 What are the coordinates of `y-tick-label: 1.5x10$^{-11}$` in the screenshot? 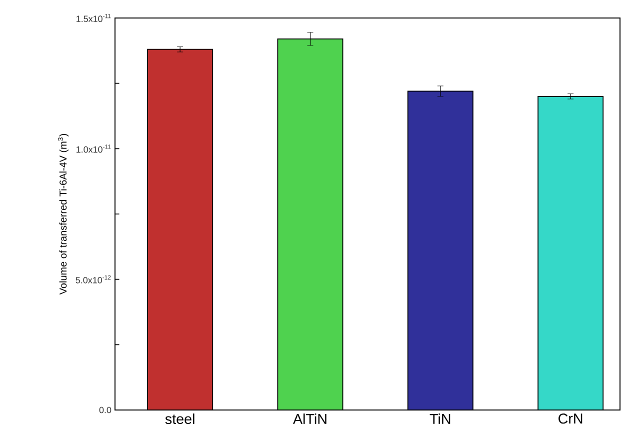 It's located at (93, 18).